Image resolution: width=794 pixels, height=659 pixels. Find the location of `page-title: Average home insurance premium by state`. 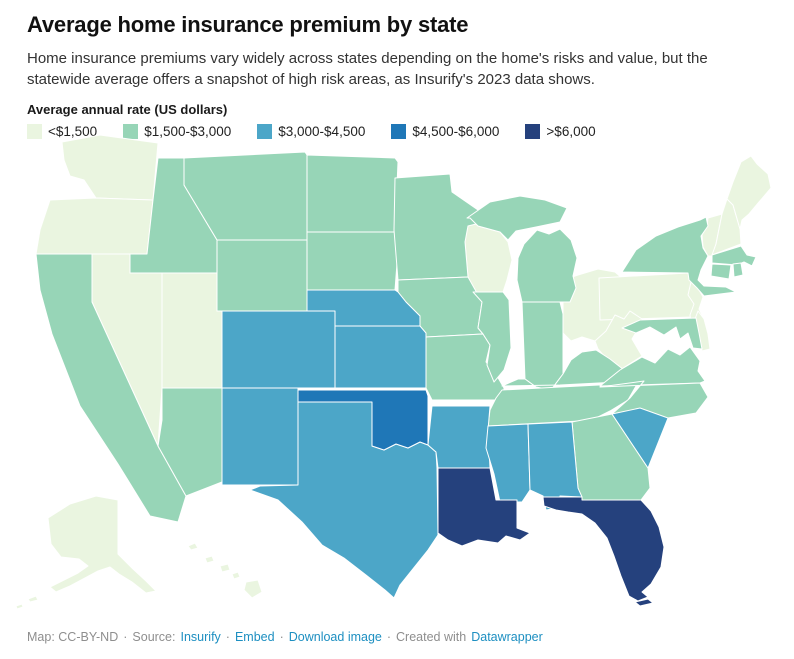

page-title: Average home insurance premium by state is located at coordinates (248, 24).